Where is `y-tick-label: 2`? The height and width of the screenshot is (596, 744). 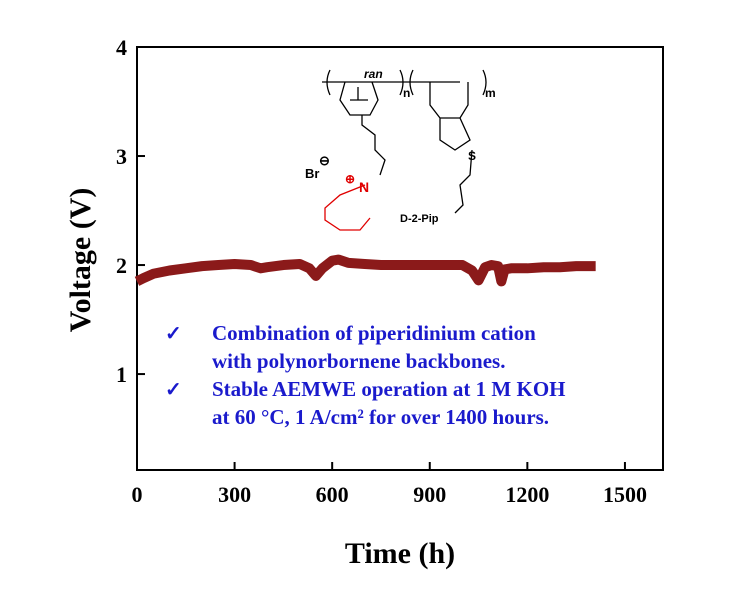 y-tick-label: 2 is located at coordinates (121, 265).